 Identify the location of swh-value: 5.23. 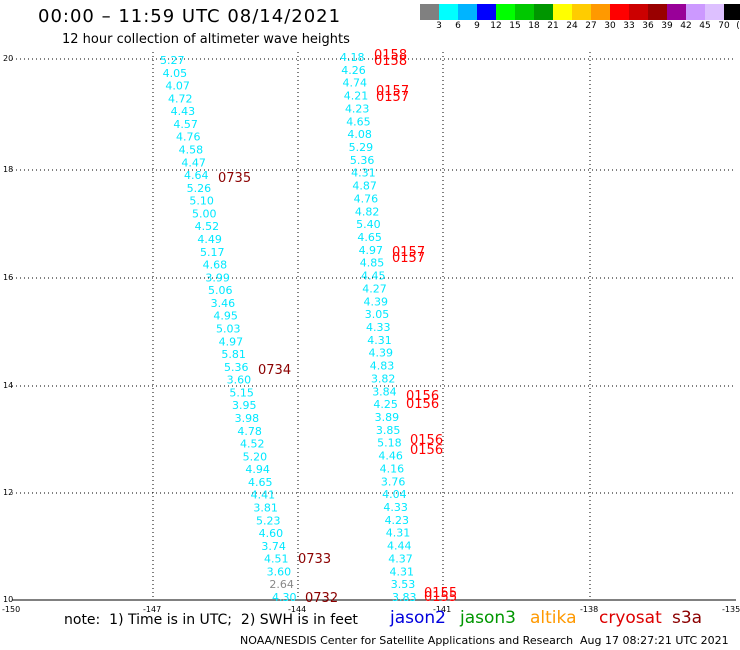
(268, 520).